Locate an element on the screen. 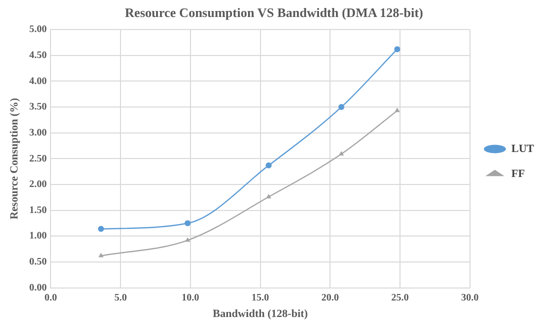  y-tick-label: 0.50 is located at coordinates (38, 262).